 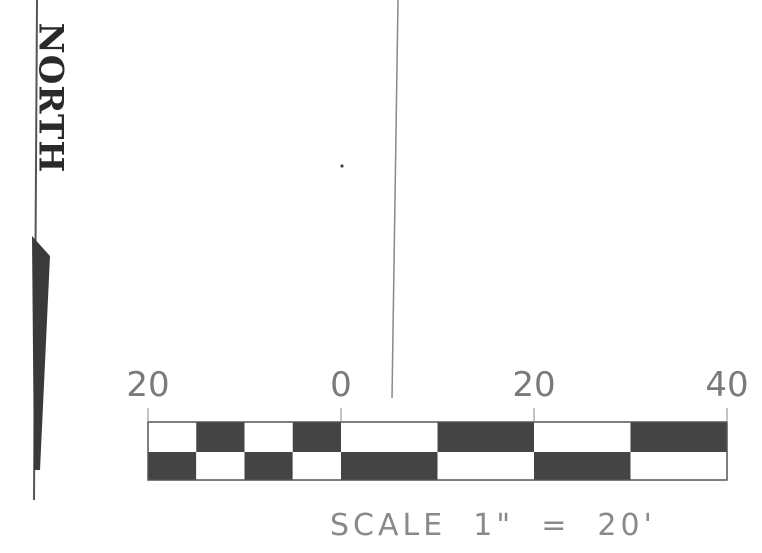 What do you see at coordinates (395, 199) in the screenshot?
I see `property-line` at bounding box center [395, 199].